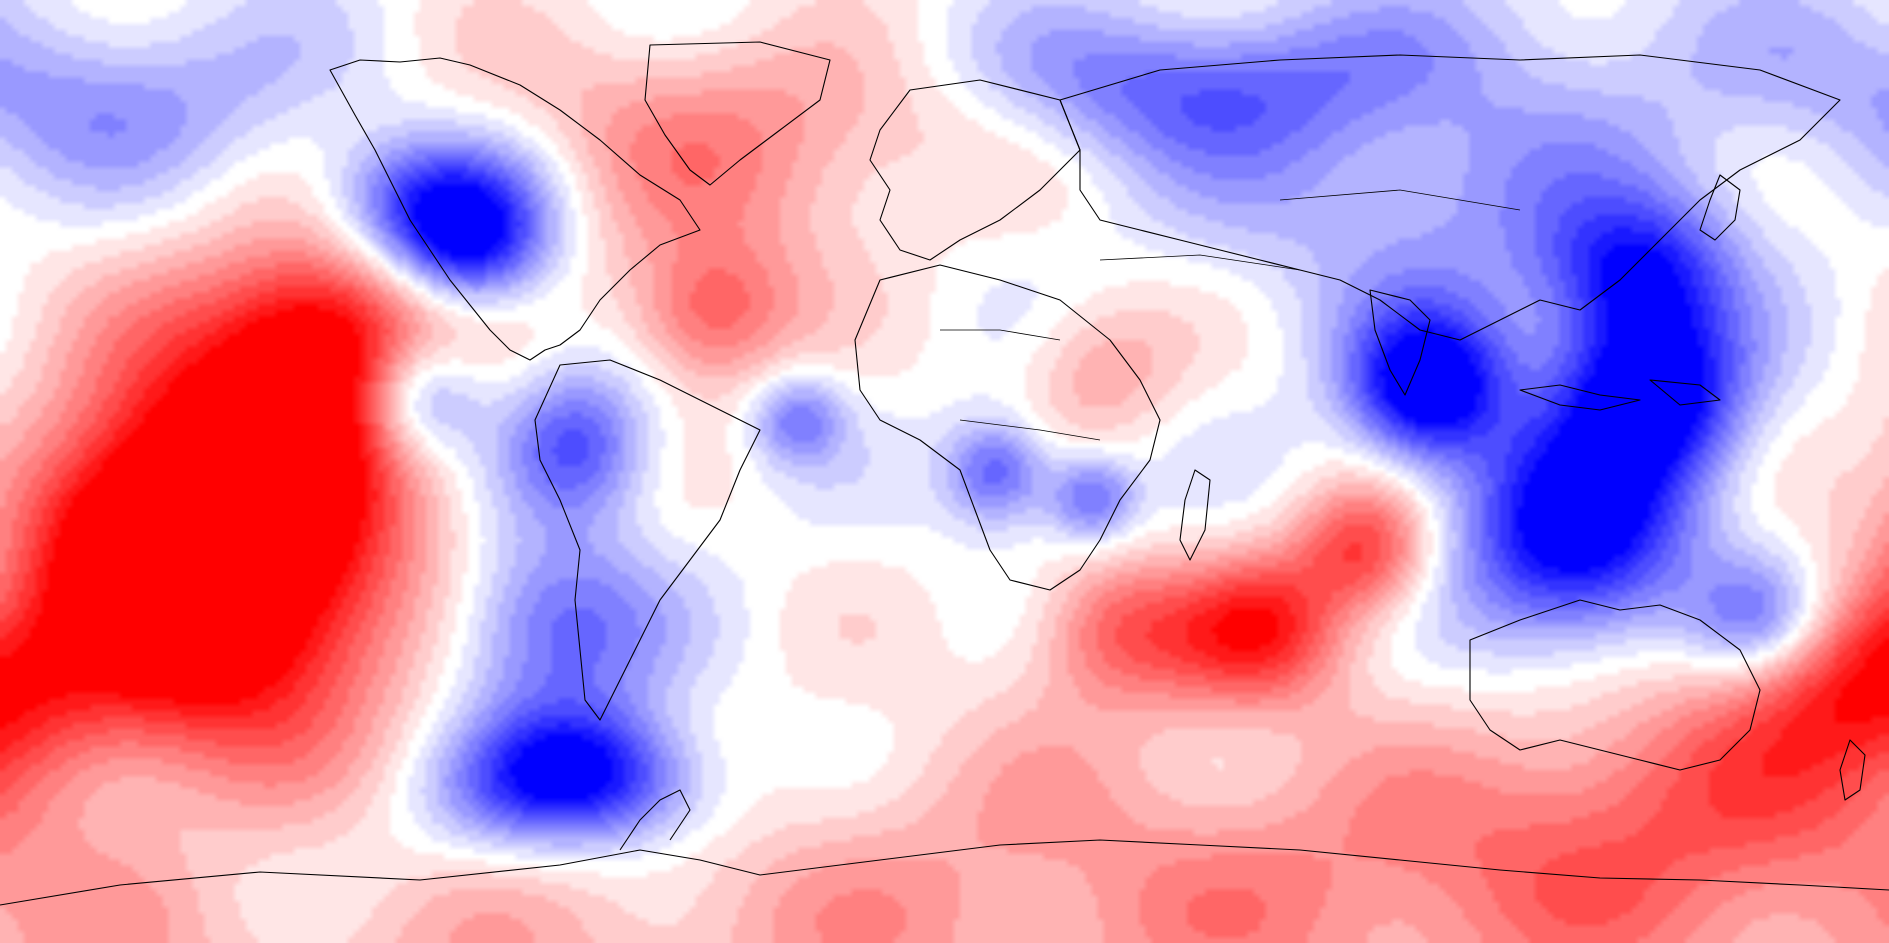  Describe the element at coordinates (1720, 207) in the screenshot. I see `coastline-japan` at that location.